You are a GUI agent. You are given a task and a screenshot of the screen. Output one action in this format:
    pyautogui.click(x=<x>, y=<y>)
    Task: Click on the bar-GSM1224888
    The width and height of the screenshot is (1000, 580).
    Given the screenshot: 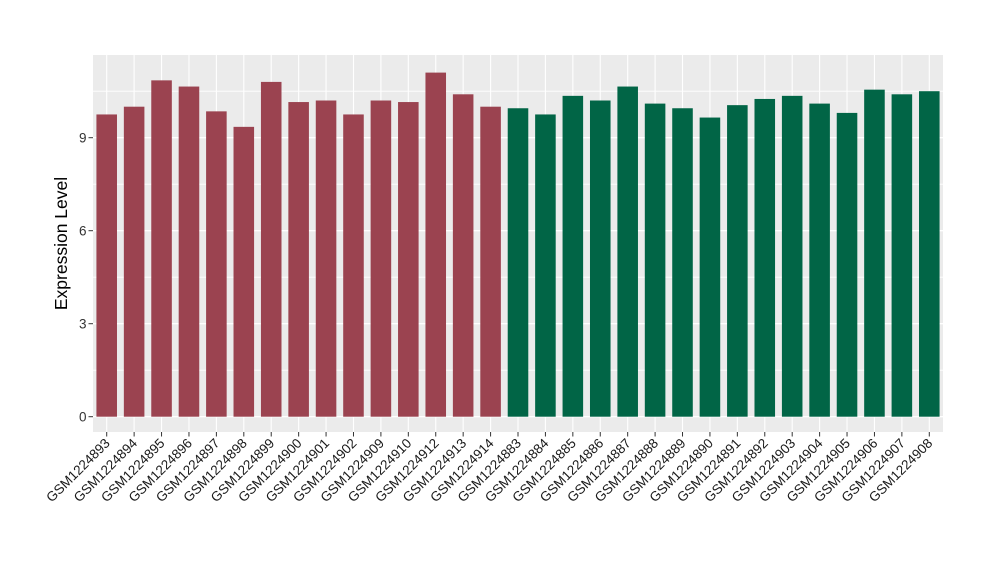 What is the action you would take?
    pyautogui.click(x=655, y=260)
    